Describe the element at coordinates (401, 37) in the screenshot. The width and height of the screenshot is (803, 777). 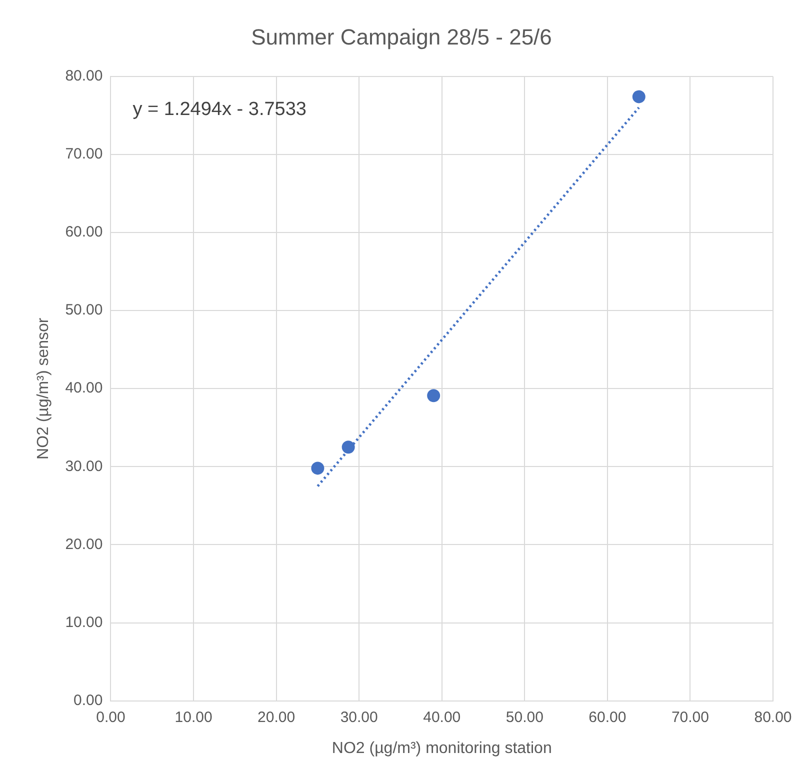
I see `chart-title: Summer Campaign 28/5 - 25/6` at that location.